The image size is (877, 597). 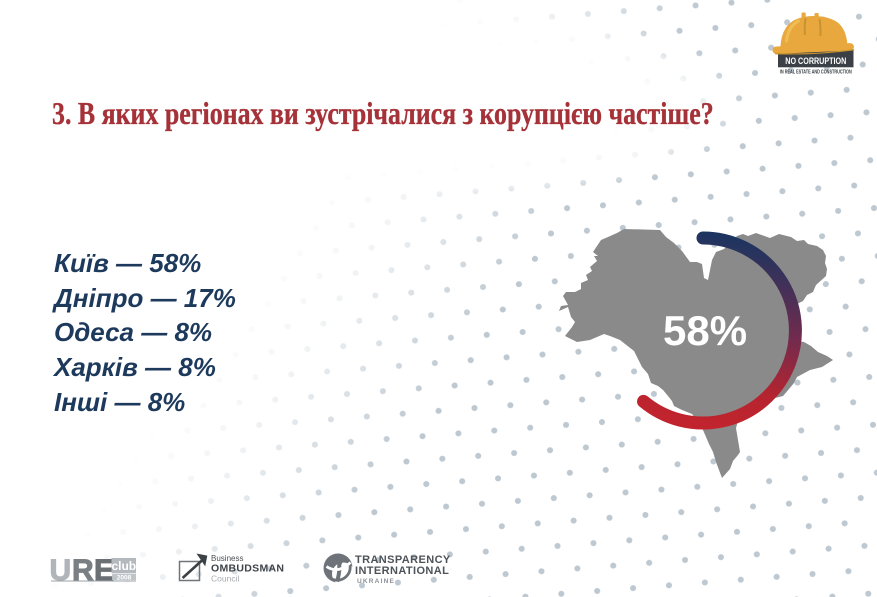 What do you see at coordinates (815, 61) in the screenshot?
I see `svg-text: NO CORRUPTION` at bounding box center [815, 61].